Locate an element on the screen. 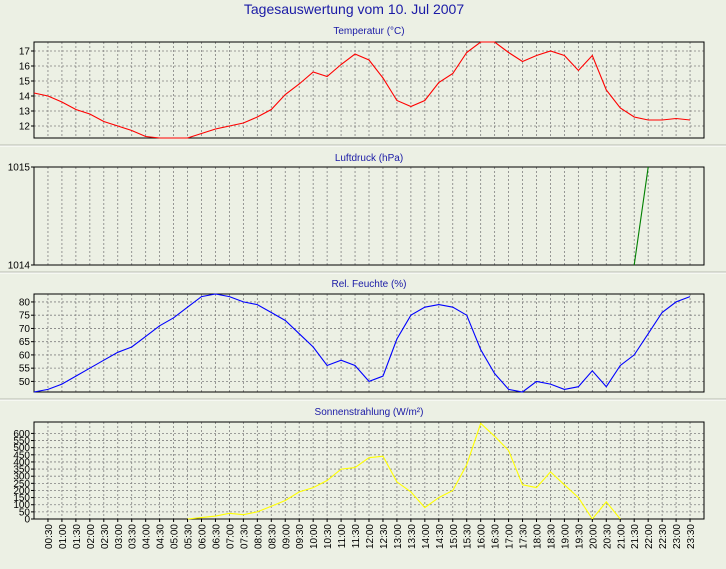 This screenshot has width=726, height=569. chart-title: Luftdruck (hPa) is located at coordinates (369, 158).